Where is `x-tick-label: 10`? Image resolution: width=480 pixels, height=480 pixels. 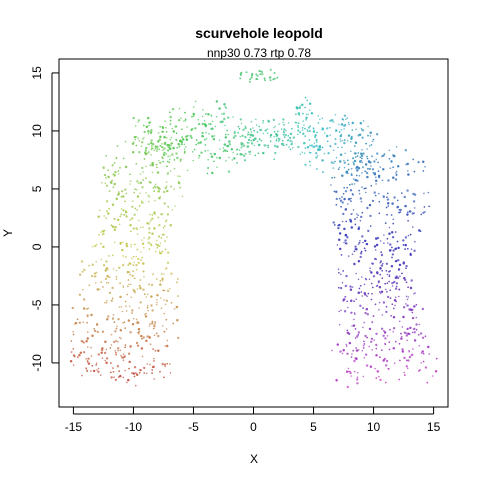
x-tick-label: 10 is located at coordinates (374, 427).